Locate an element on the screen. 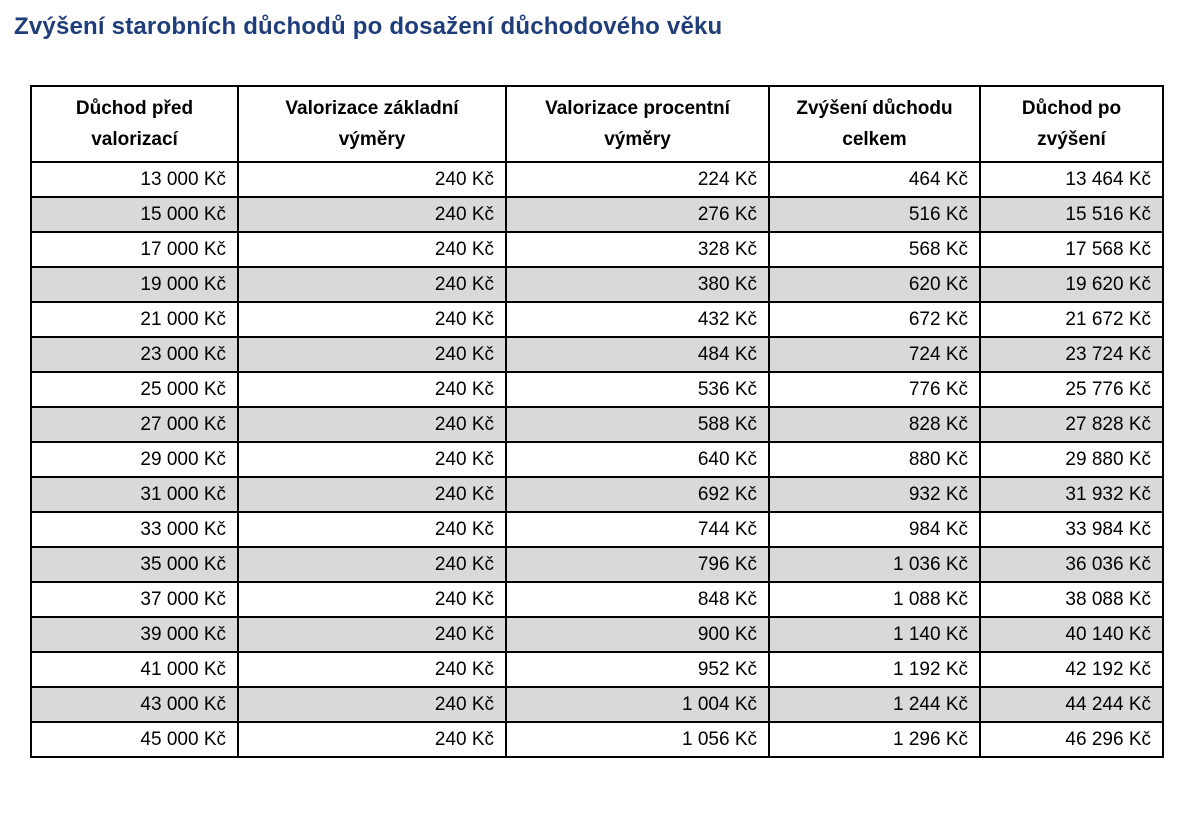  table-cell: 35 000 Kč is located at coordinates (134, 564).